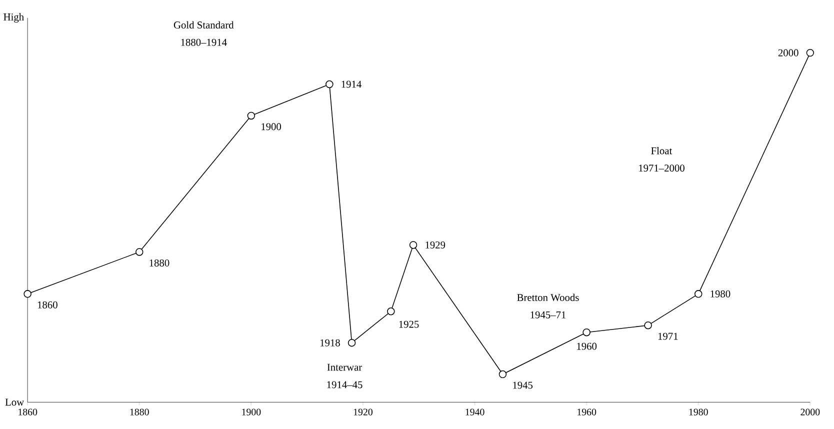  Describe the element at coordinates (788, 52) in the screenshot. I see `annotation: 2000` at that location.